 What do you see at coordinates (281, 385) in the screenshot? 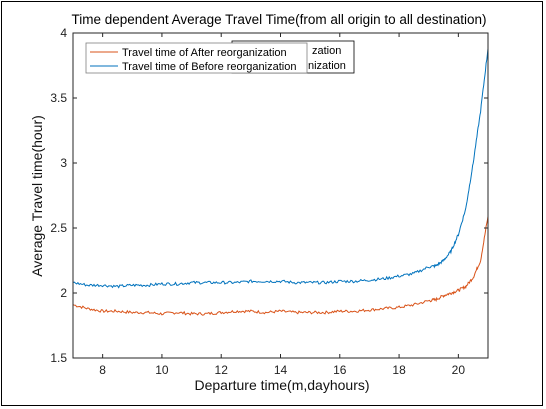
I see `x-axis-title: Departure time(m,dayhours)` at bounding box center [281, 385].